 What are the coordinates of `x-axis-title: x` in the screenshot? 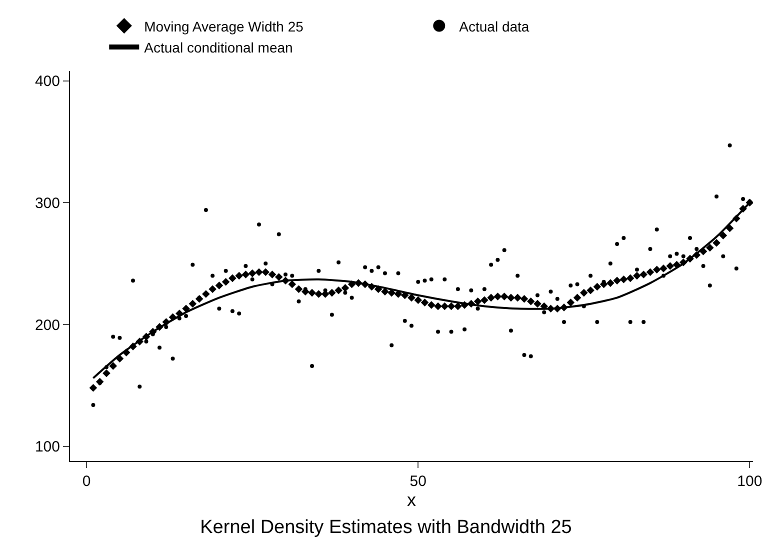 It's located at (411, 500).